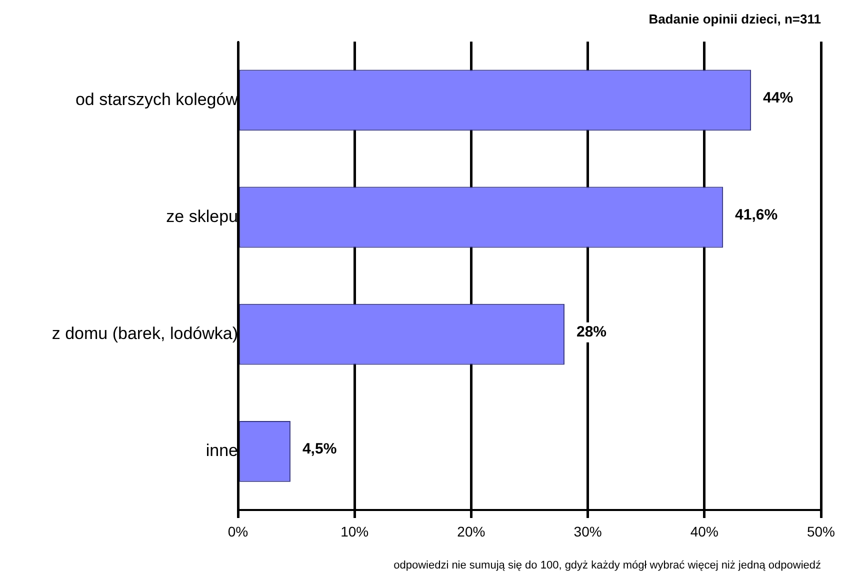 This screenshot has height=578, width=843. What do you see at coordinates (319, 449) in the screenshot?
I see `data-label: 4,5%` at bounding box center [319, 449].